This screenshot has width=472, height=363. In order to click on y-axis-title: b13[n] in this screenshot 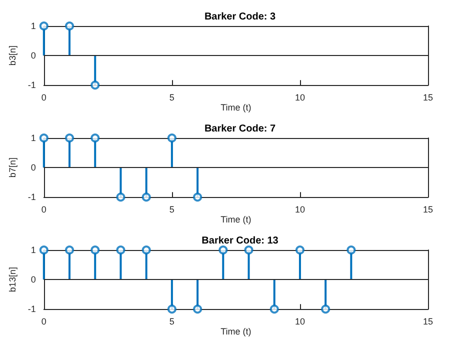, I will do `click(13, 279)`.